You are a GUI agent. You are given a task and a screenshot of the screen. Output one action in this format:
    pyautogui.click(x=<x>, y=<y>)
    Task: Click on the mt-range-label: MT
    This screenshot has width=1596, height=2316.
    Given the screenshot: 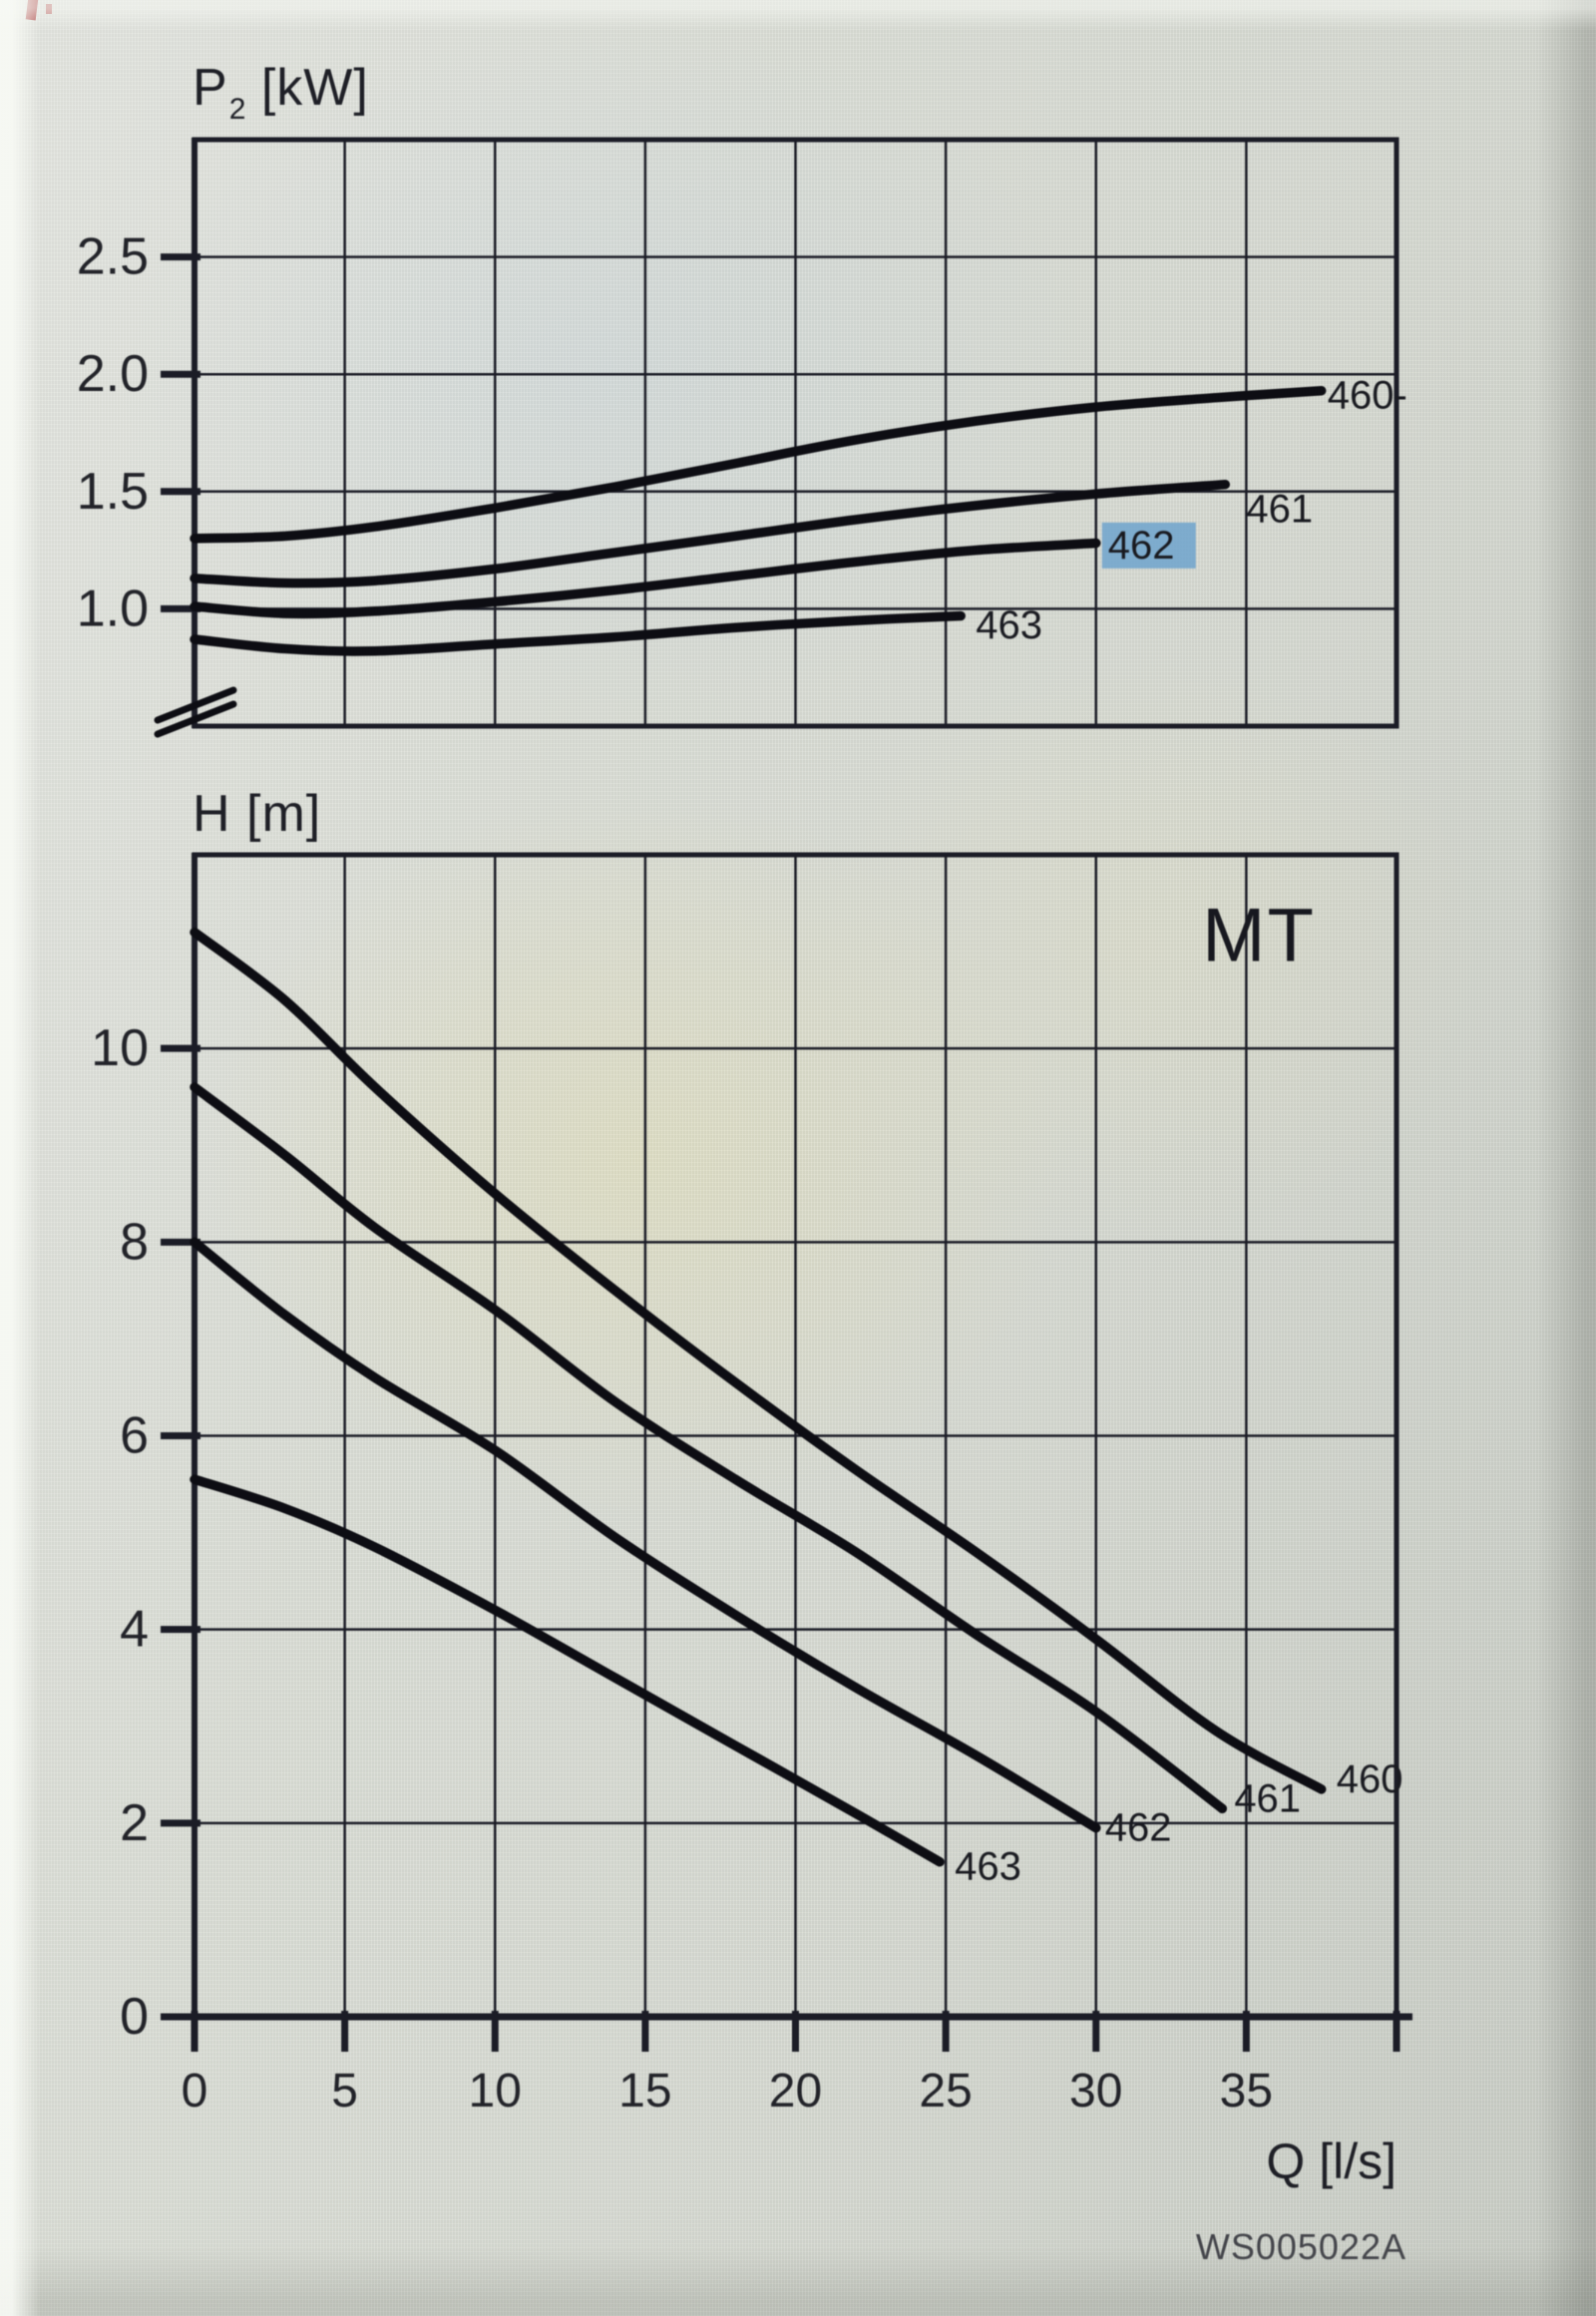 What is the action you would take?
    pyautogui.click(x=1259, y=935)
    